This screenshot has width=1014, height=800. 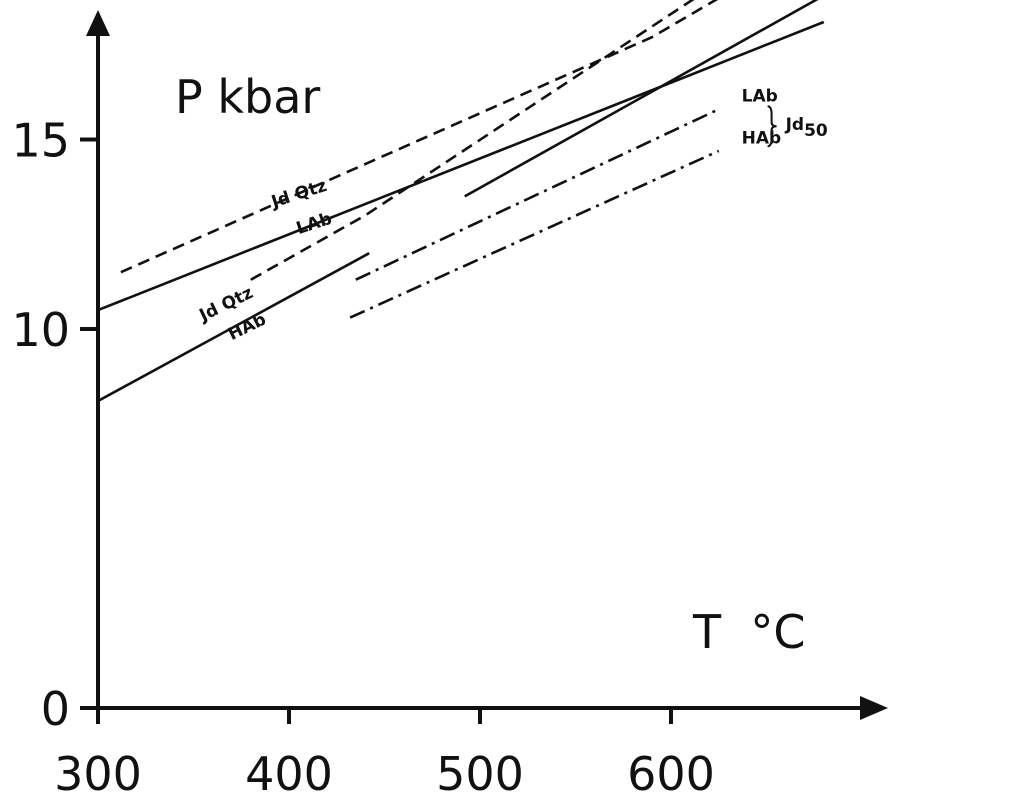 I want to click on annotation-jdqtz-lab-a: Jd Qtz, so click(x=298, y=194).